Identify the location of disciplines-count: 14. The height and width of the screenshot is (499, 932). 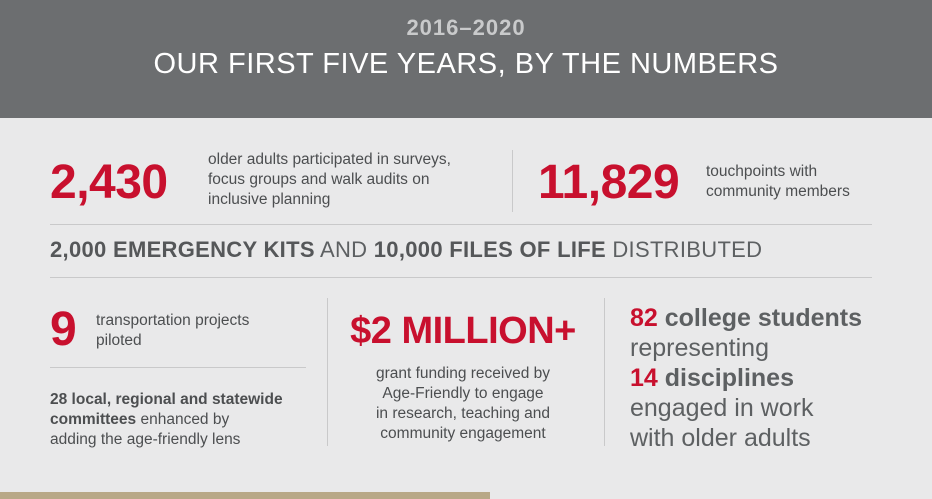
(644, 378).